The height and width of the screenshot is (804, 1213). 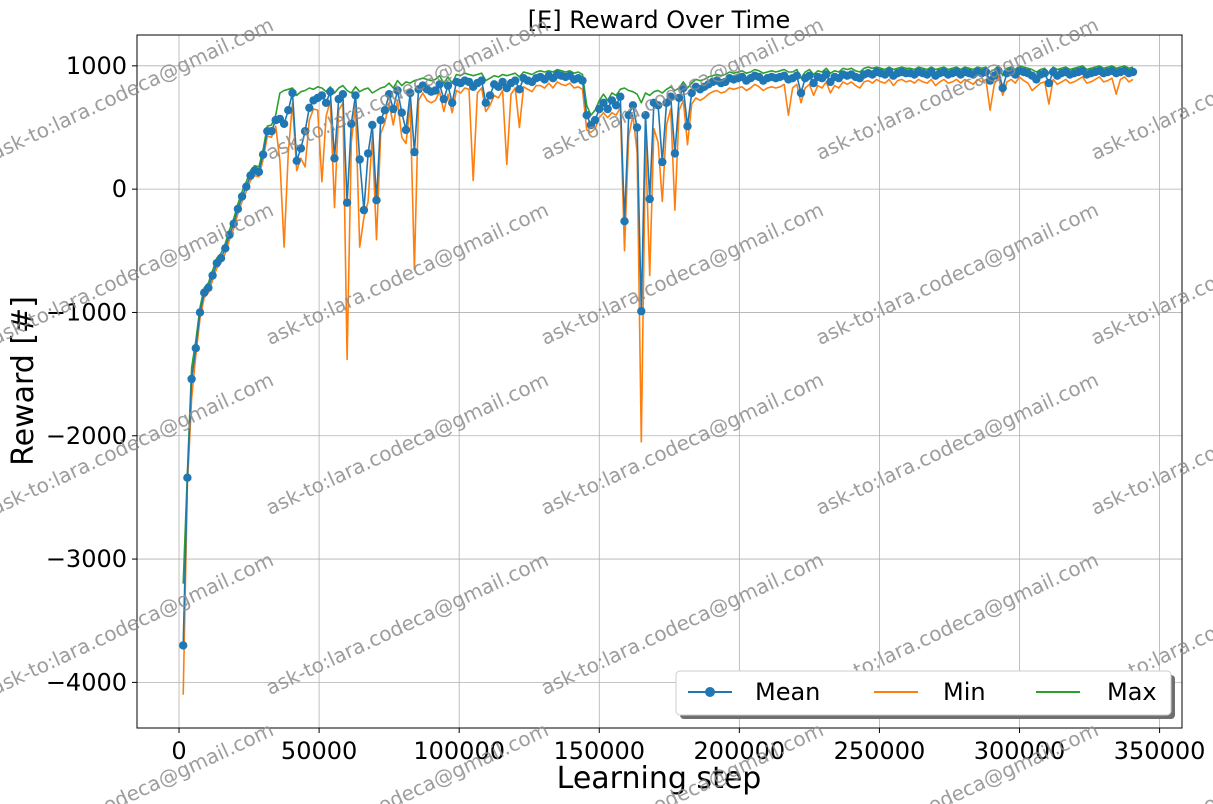 I want to click on legend: Mean Min Max, so click(x=925, y=694).